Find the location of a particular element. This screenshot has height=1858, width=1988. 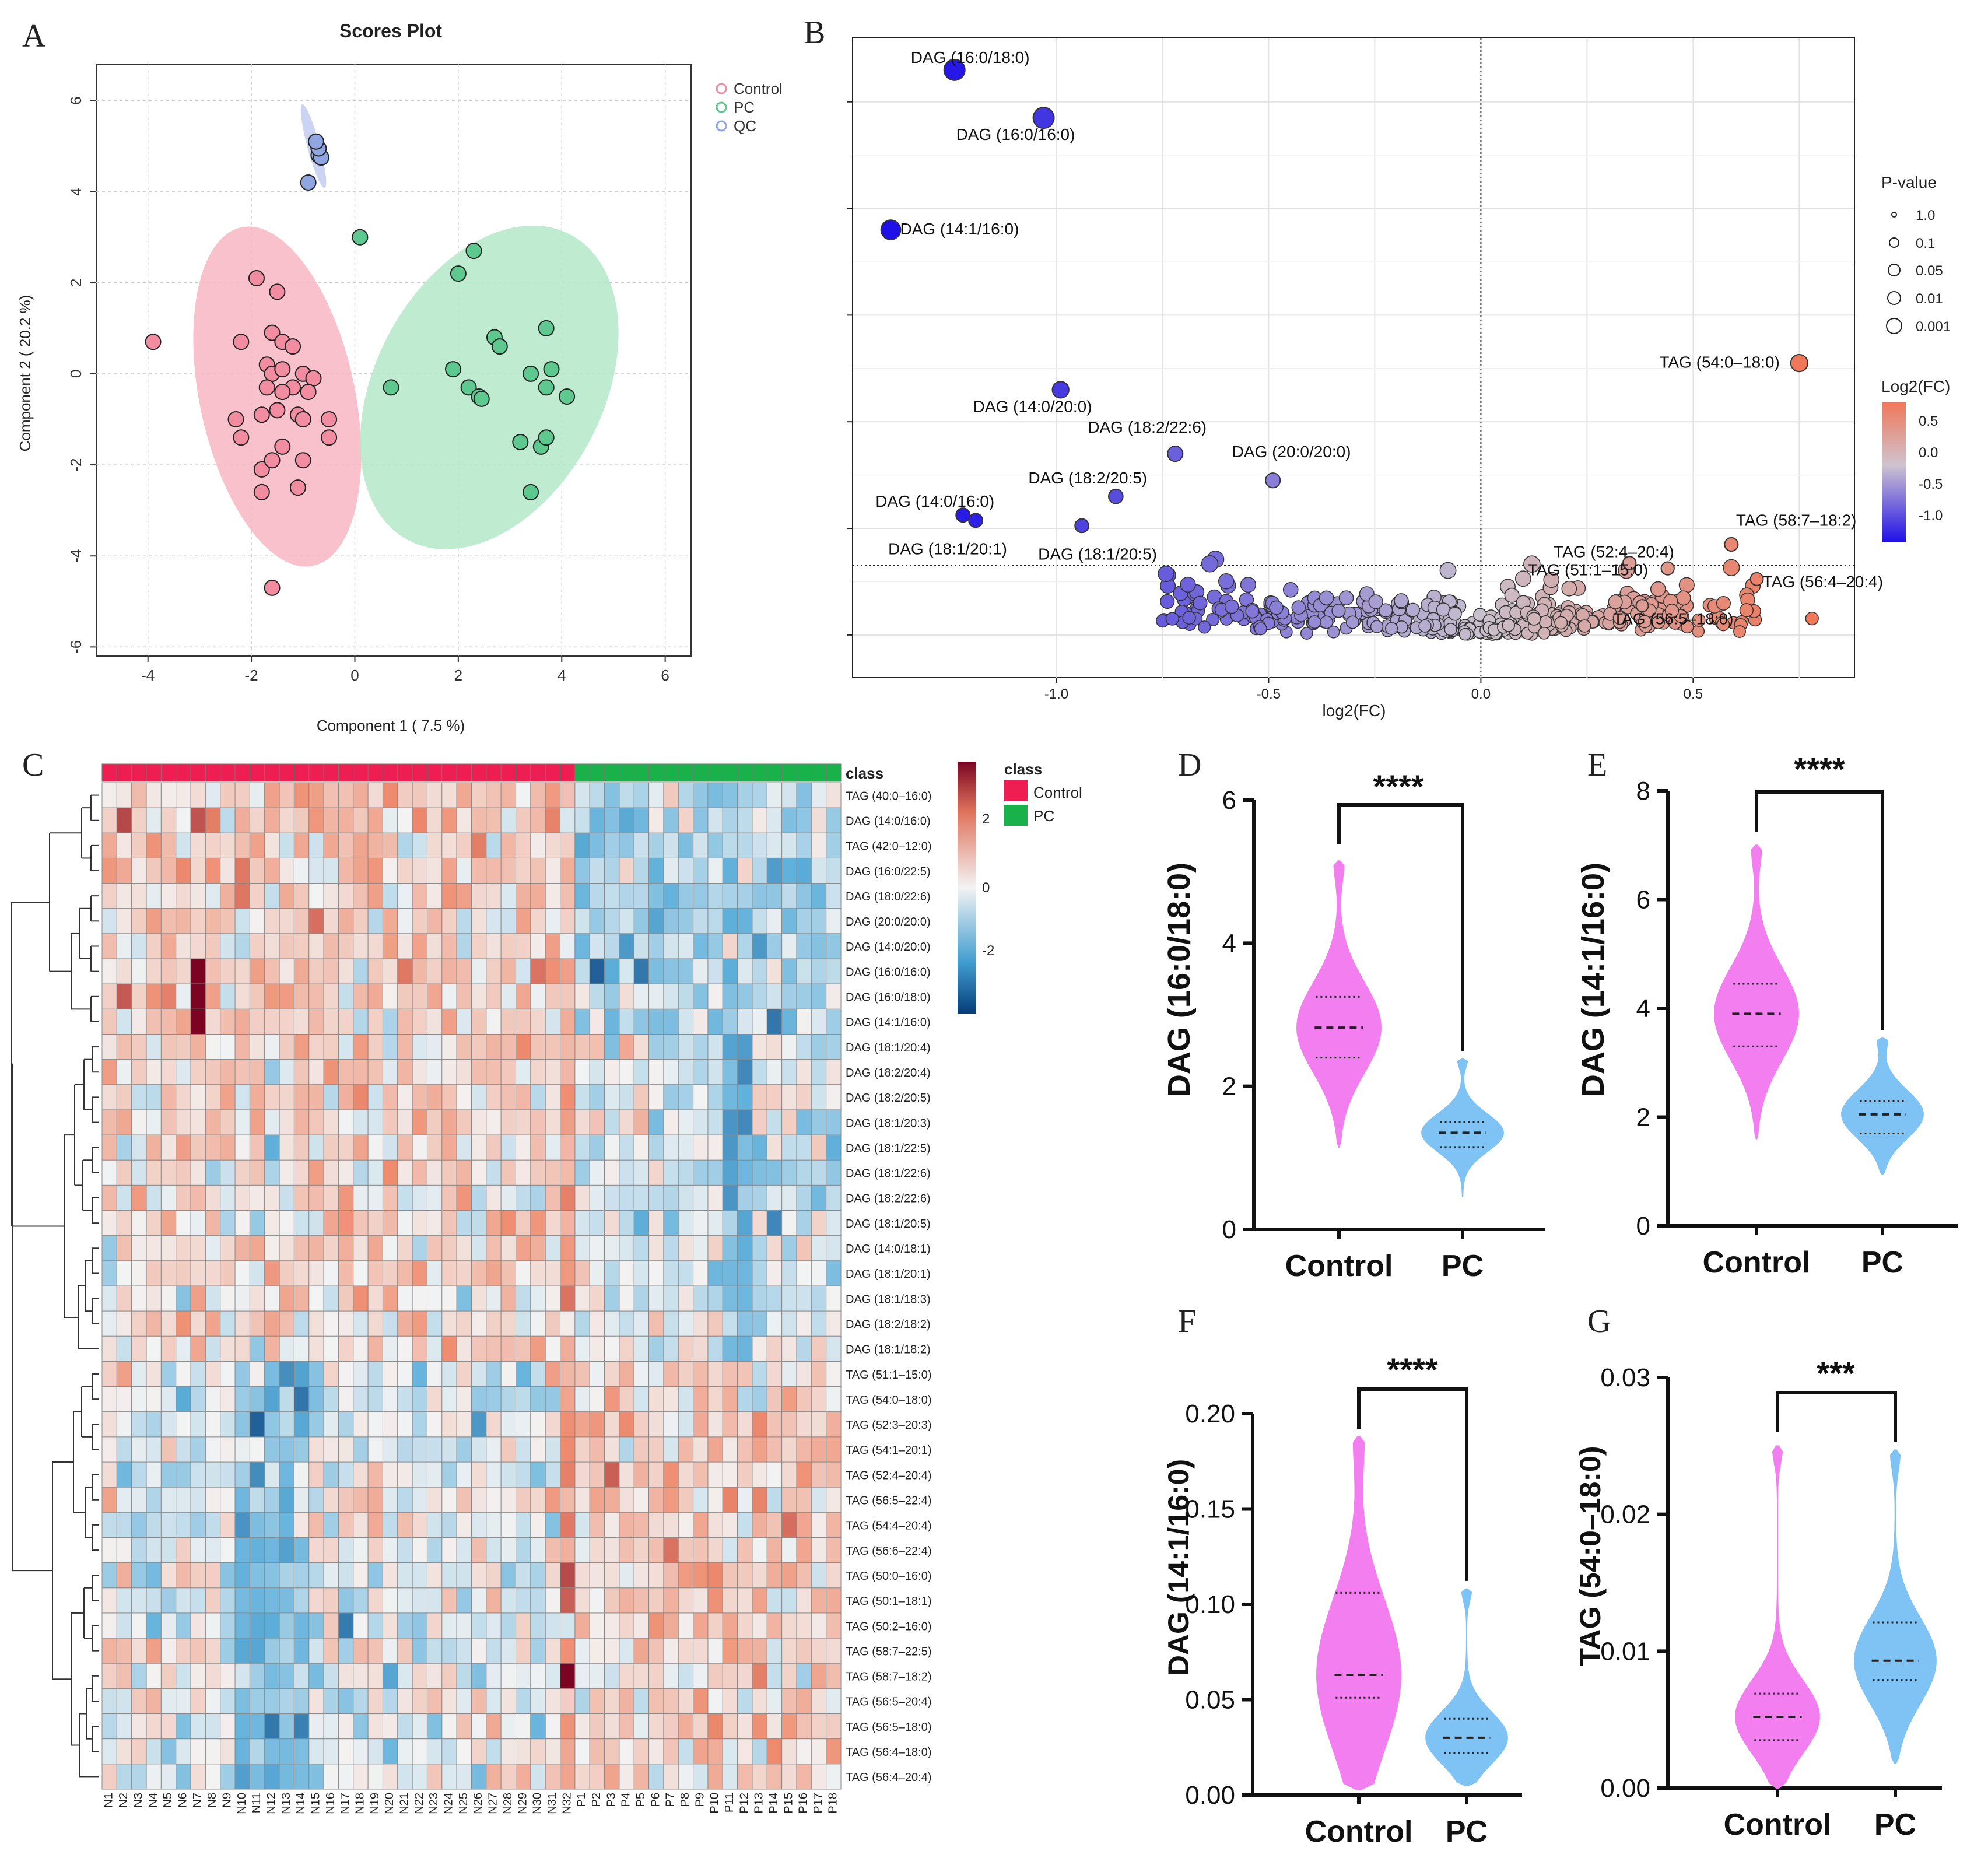

heatmap-row-label: TAG (50:1–18:1) is located at coordinates (888, 1601).